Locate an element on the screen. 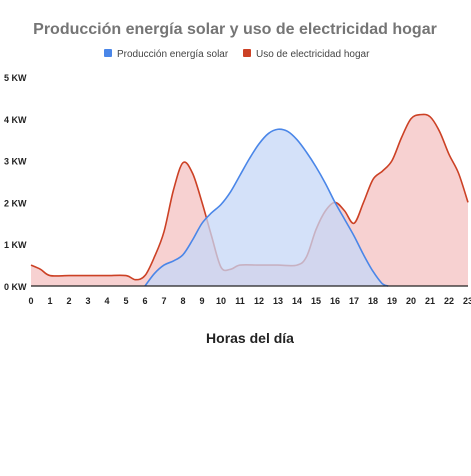 The width and height of the screenshot is (471, 476). x-tick-label: 13 is located at coordinates (278, 301).